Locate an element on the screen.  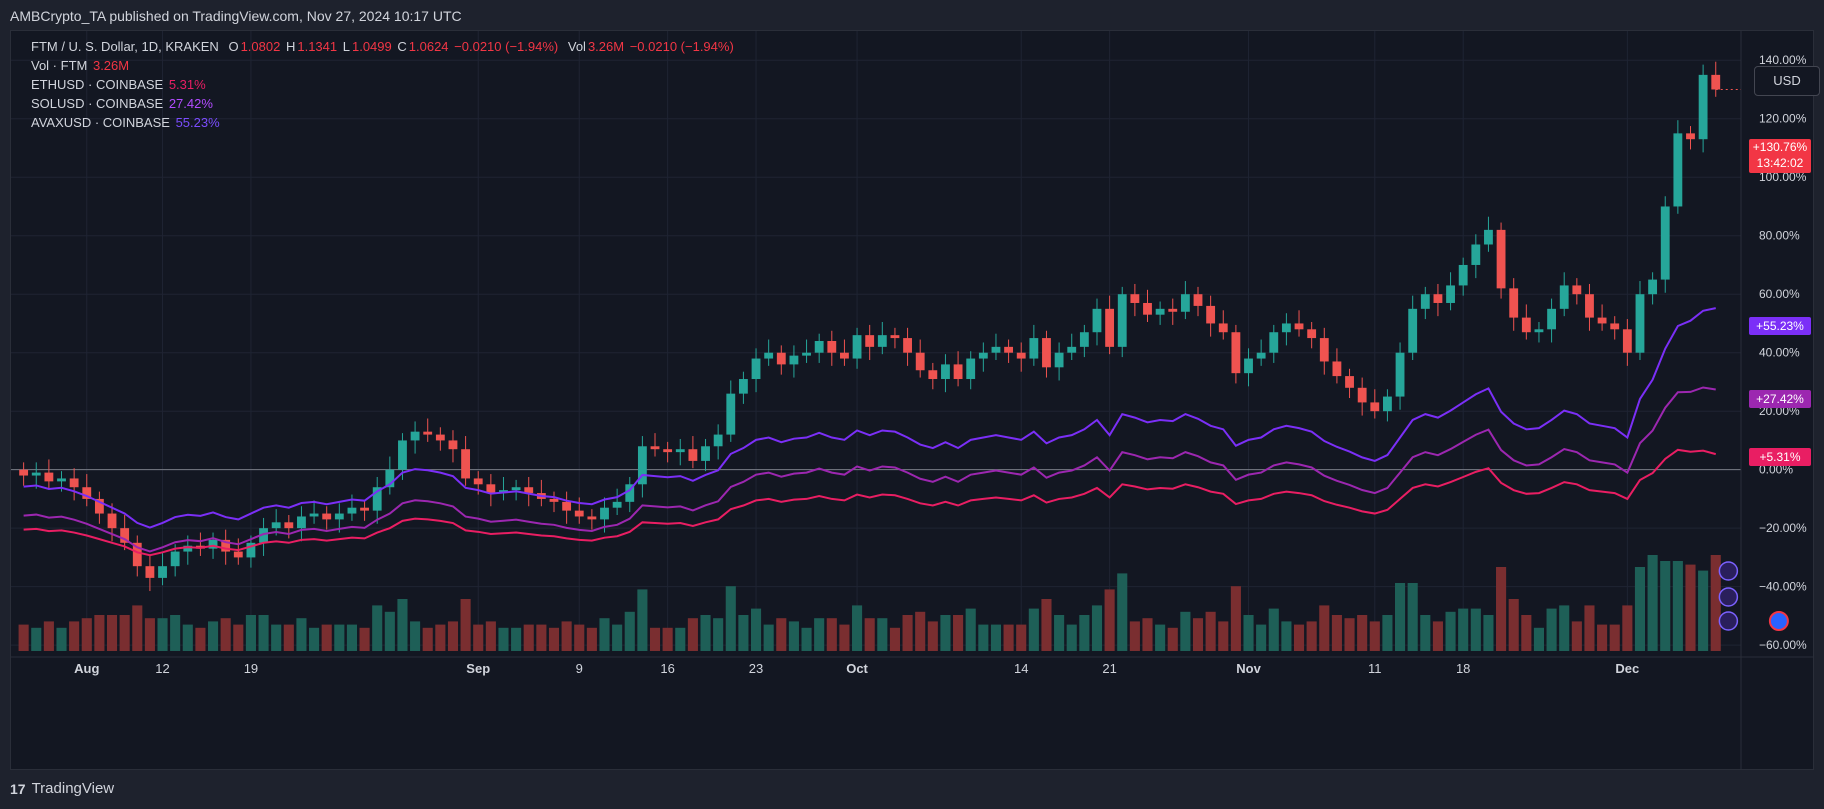
c-label: C is located at coordinates (402, 46).